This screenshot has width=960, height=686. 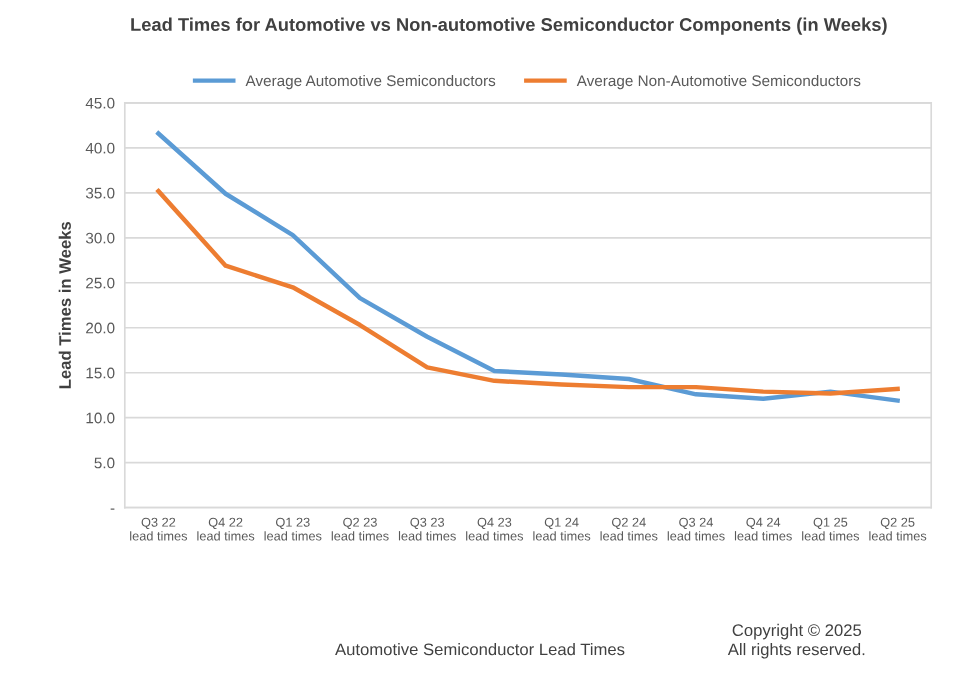 What do you see at coordinates (509, 26) in the screenshot?
I see `chart-title: Lead Times for Automotive vs Non-automotive Semiconductor Components (in Weeks)` at bounding box center [509, 26].